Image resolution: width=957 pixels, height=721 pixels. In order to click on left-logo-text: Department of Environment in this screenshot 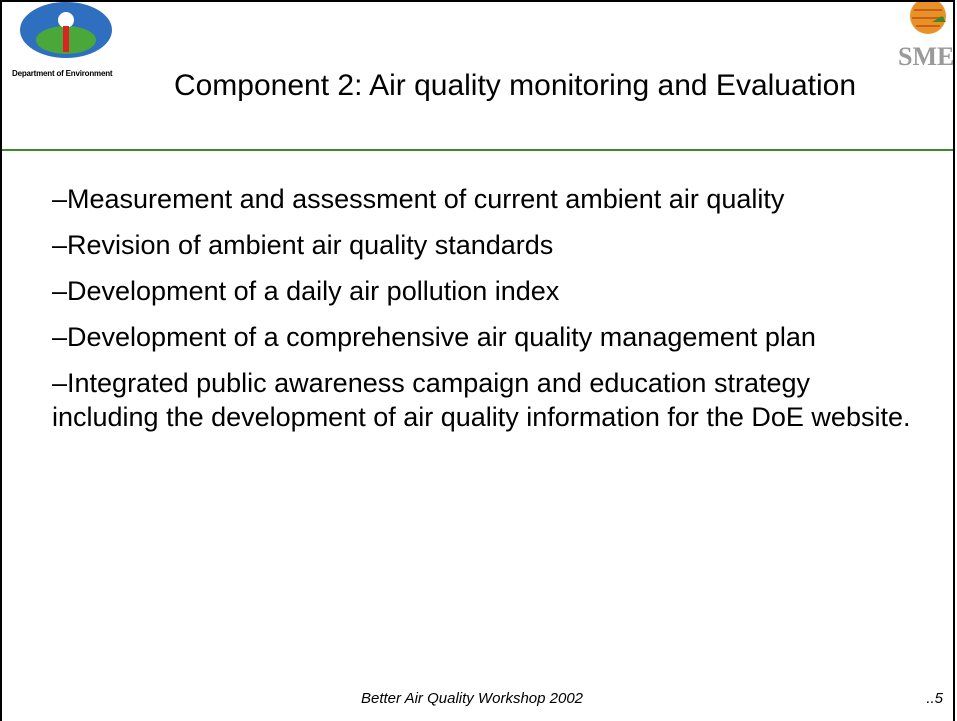, I will do `click(62, 73)`.